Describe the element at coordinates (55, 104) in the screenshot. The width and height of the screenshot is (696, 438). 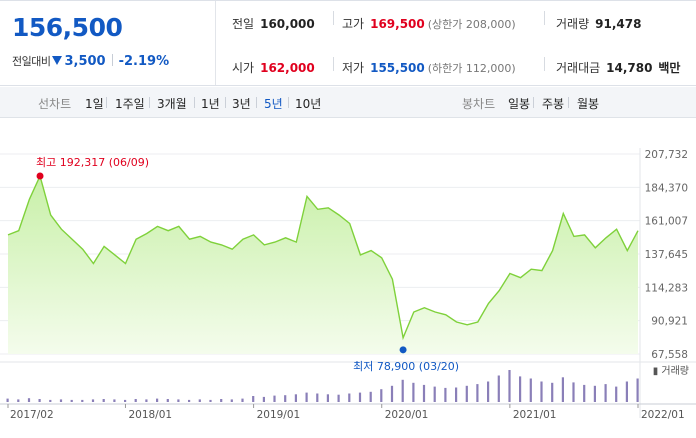
I see `line-chart-label: 선차트` at that location.